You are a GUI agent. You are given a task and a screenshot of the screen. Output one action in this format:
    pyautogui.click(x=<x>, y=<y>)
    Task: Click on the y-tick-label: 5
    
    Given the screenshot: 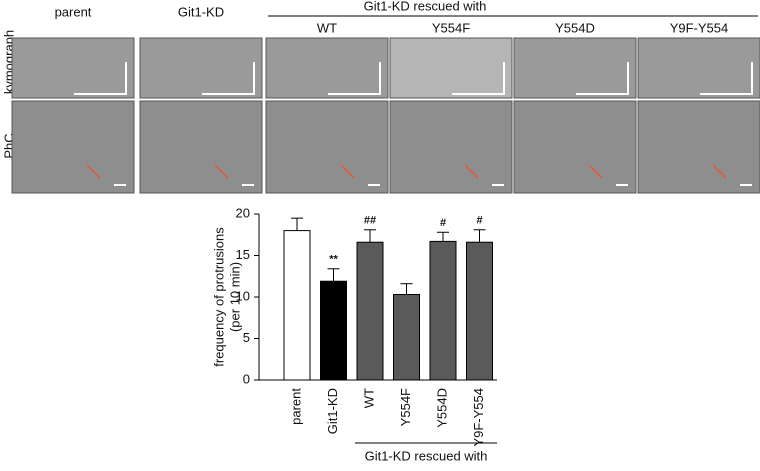 What is the action you would take?
    pyautogui.click(x=246, y=337)
    